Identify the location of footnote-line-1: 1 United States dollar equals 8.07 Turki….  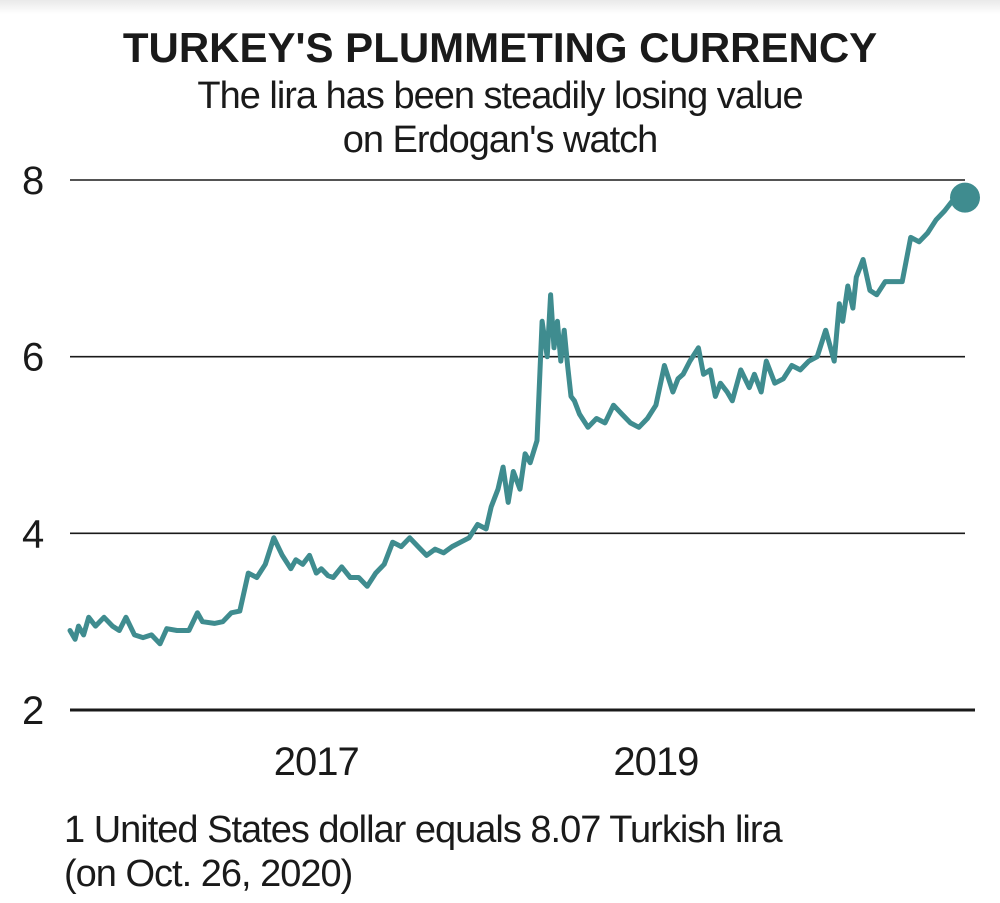
(423, 830).